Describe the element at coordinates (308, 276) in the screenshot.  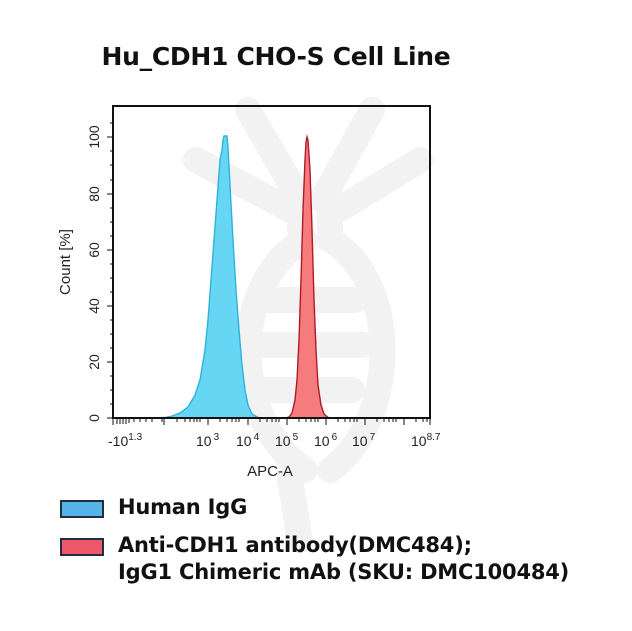
I see `series-anti-cdh1-area` at that location.